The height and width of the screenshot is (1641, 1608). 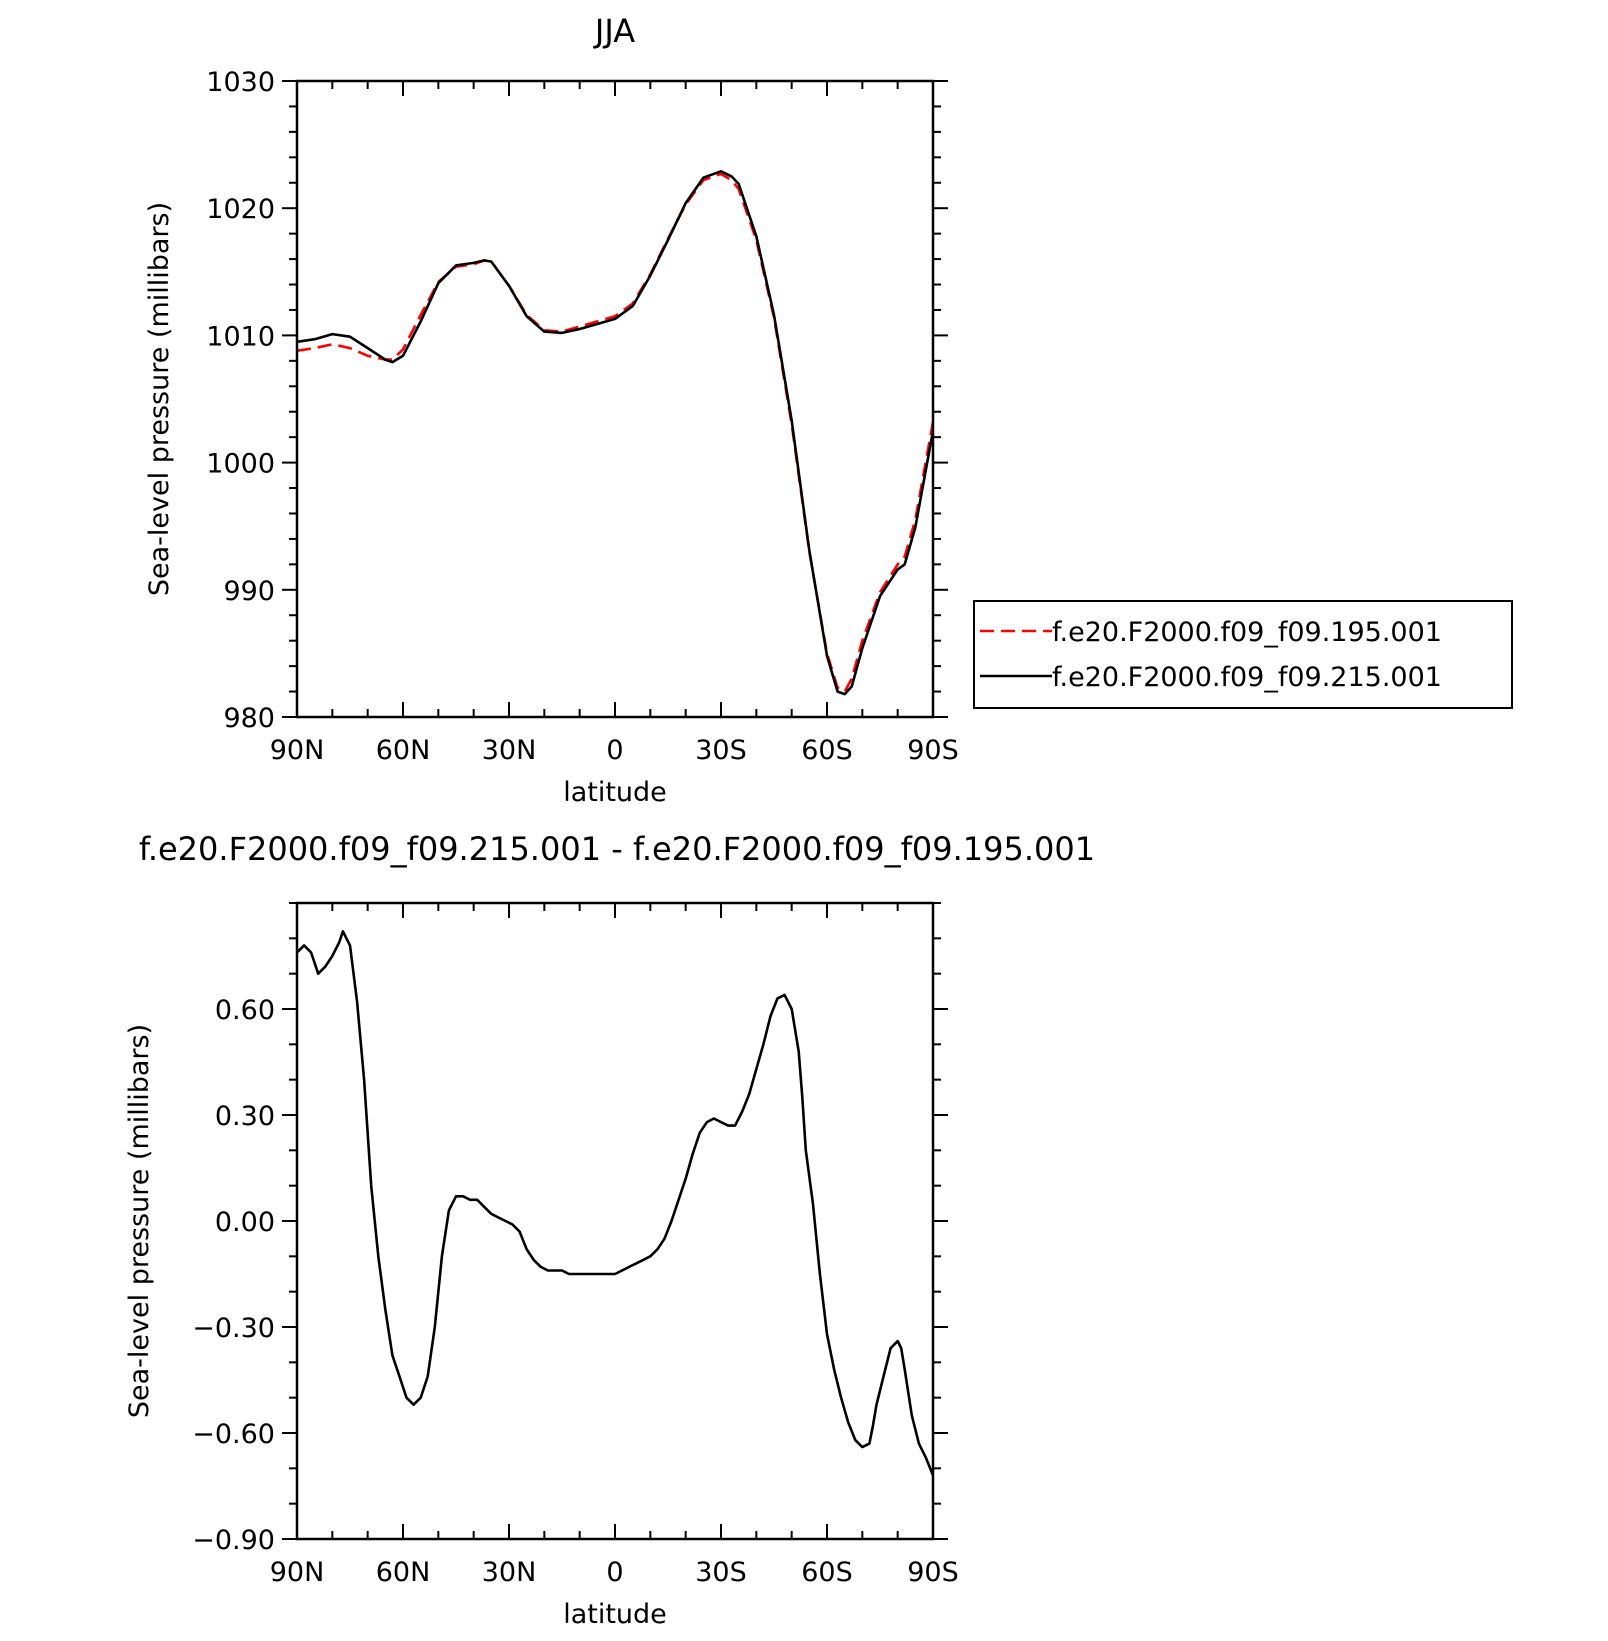 What do you see at coordinates (245, 1222) in the screenshot?
I see `y-tick-label: 0.00` at bounding box center [245, 1222].